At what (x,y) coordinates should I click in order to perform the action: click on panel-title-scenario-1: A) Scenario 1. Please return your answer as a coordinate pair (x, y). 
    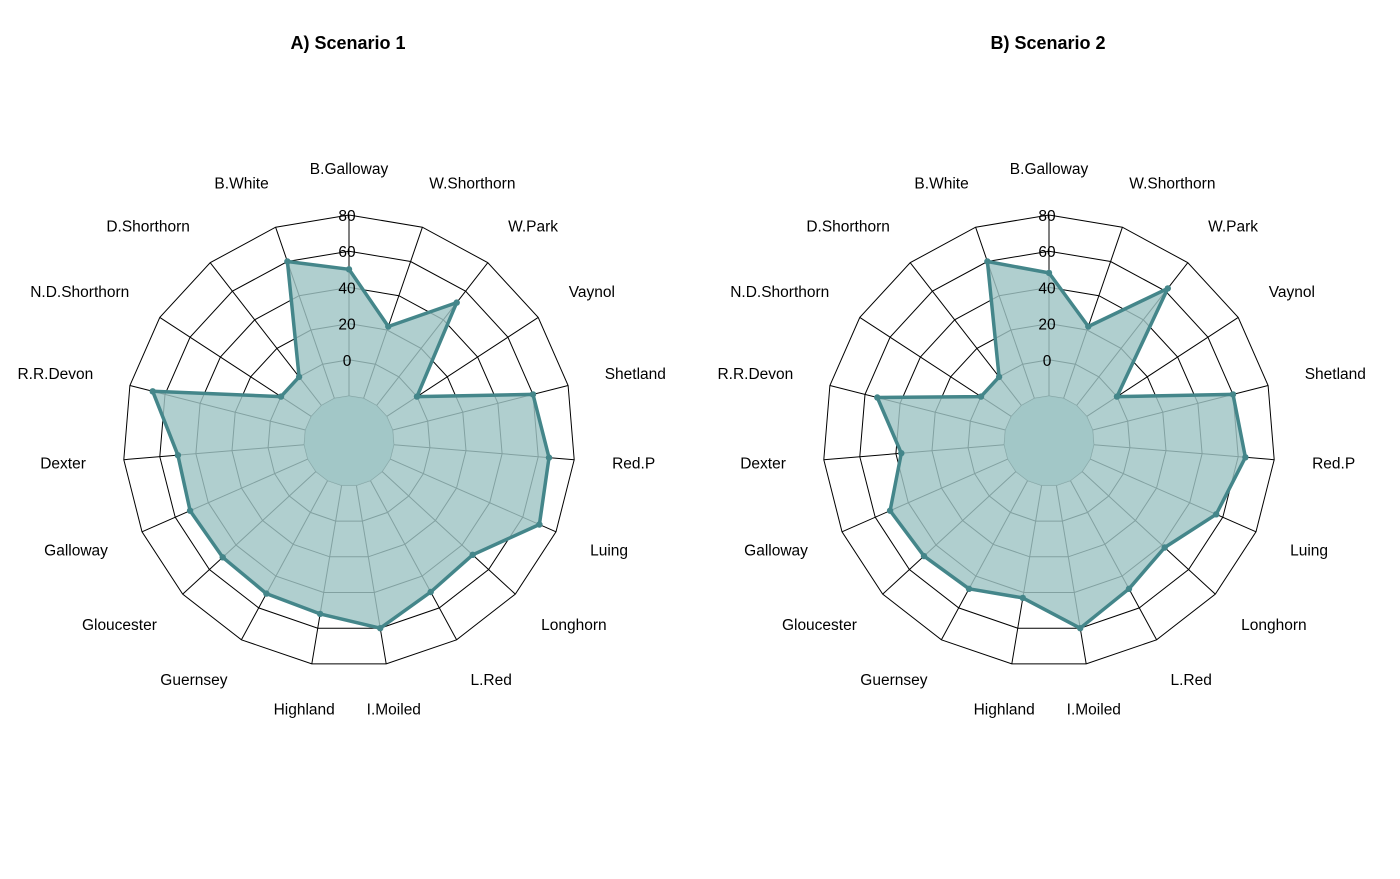
    Looking at the image, I should click on (347, 43).